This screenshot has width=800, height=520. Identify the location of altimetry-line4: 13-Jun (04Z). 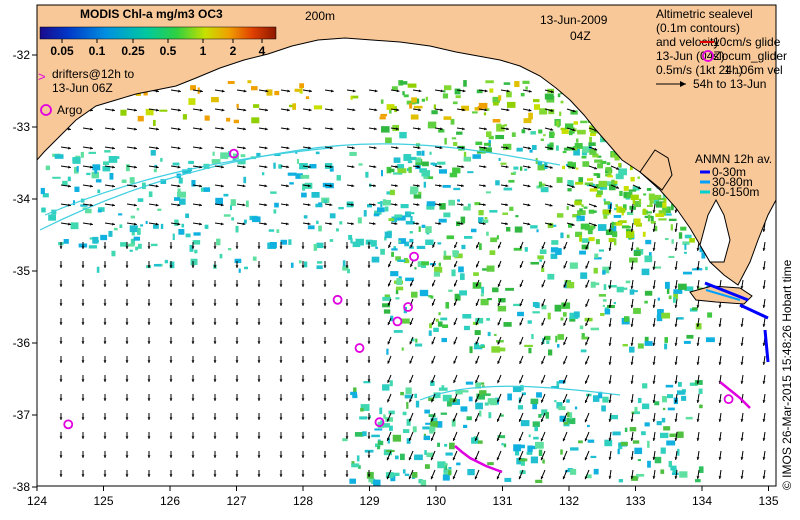
(690, 56).